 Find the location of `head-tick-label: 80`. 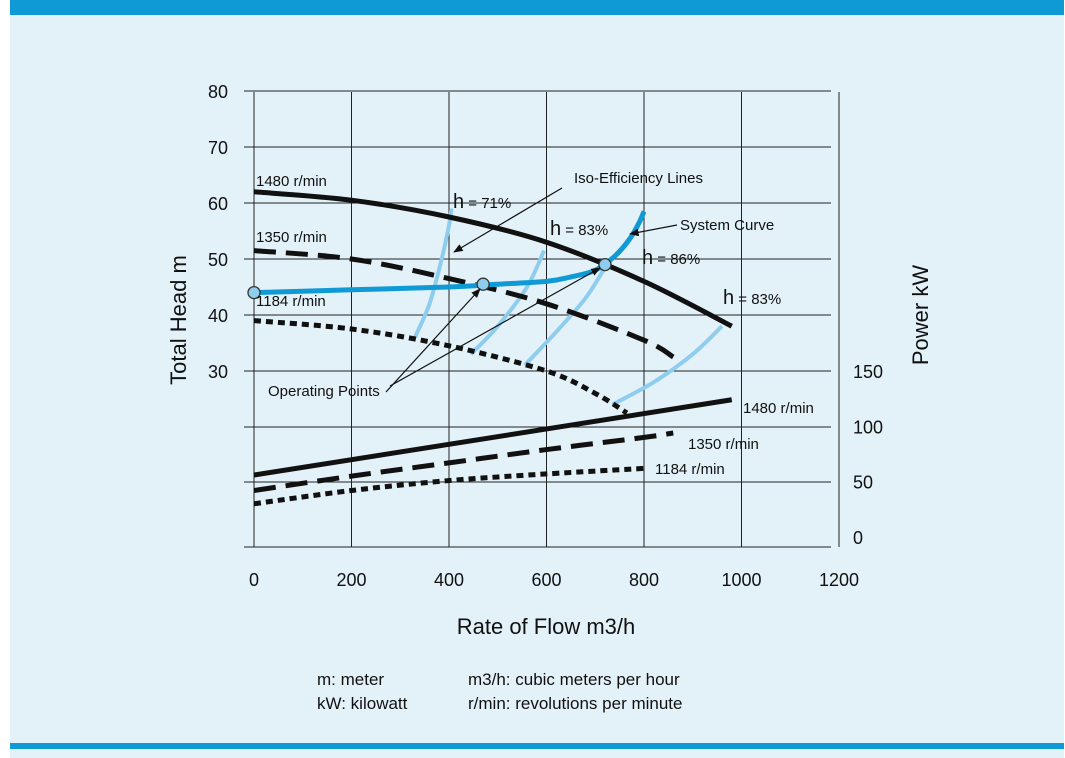

head-tick-label: 80 is located at coordinates (218, 92).